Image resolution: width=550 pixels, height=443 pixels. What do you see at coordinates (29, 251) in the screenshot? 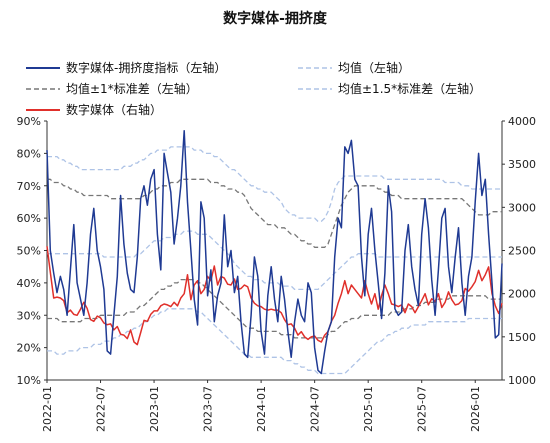
I see `left-tick-label: 50%` at bounding box center [29, 251].